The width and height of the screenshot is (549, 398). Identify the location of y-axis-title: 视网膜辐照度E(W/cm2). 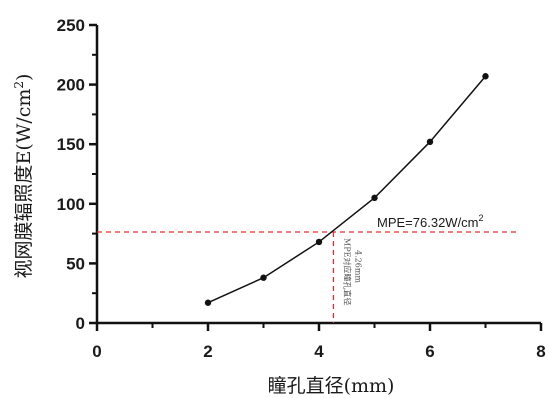
(23, 176).